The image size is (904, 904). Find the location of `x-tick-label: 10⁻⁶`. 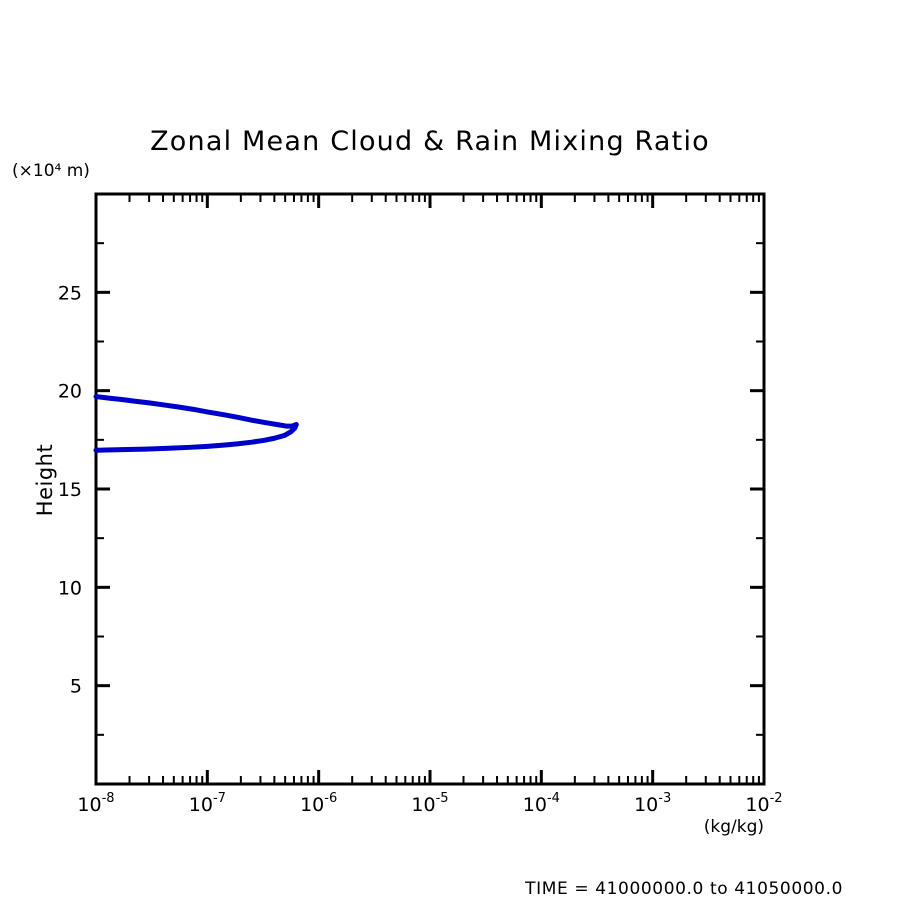

x-tick-label: 10⁻⁶ is located at coordinates (318, 803).